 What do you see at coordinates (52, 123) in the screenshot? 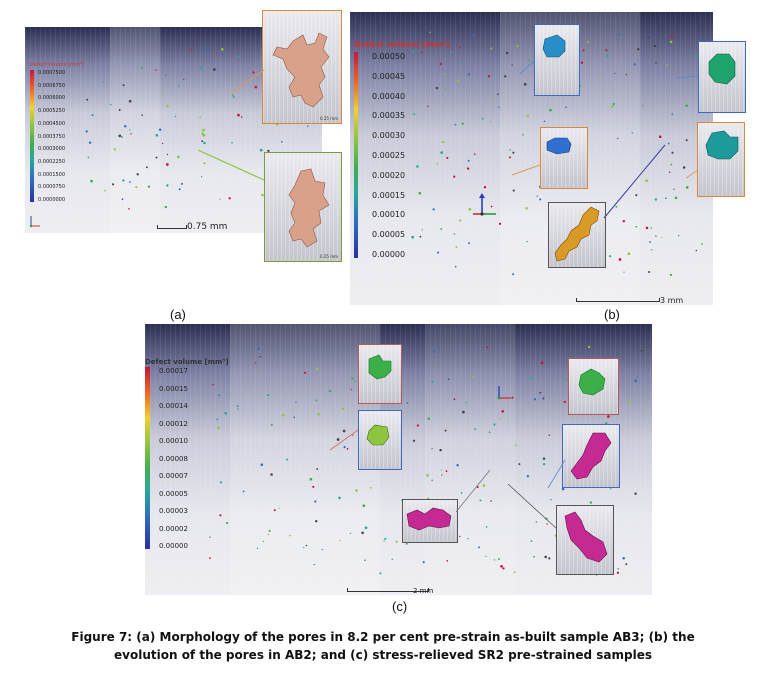
I see `legend-tick-label: 0.0004500` at bounding box center [52, 123].